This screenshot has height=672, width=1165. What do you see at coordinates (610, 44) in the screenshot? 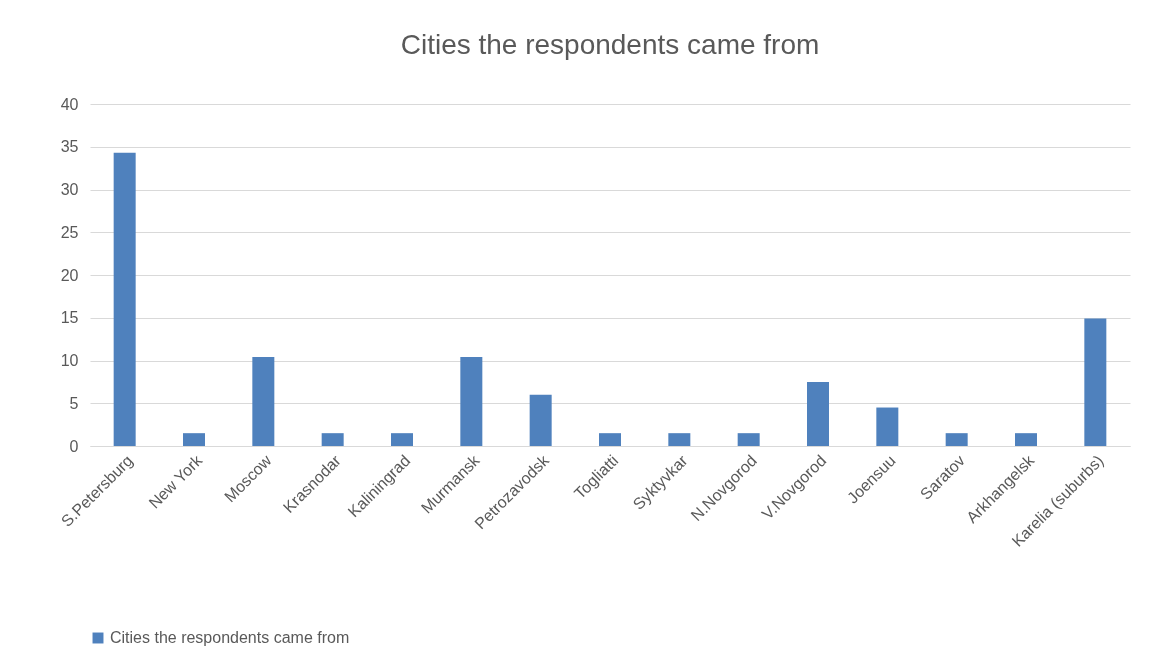
I see `chart-title: Cities the respondents came from` at bounding box center [610, 44].